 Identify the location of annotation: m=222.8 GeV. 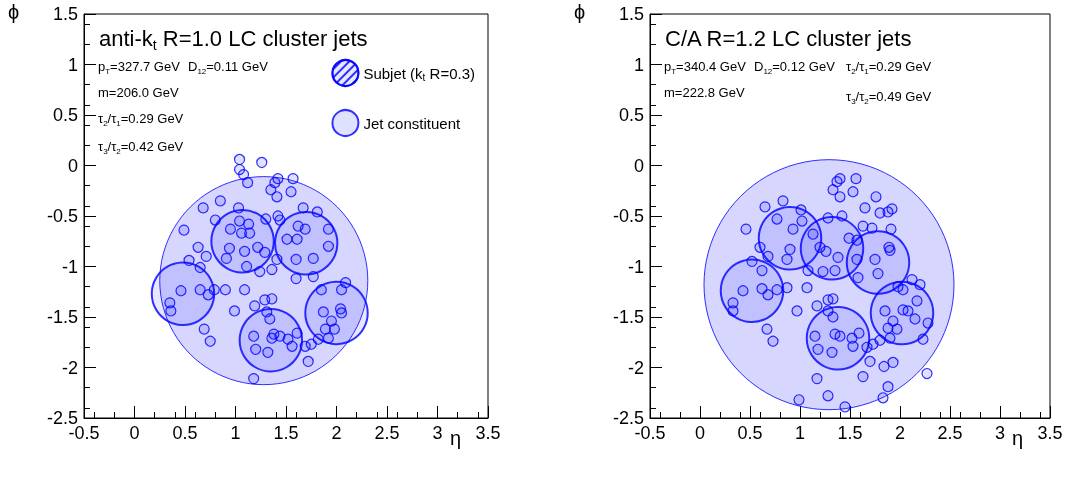
(704, 92).